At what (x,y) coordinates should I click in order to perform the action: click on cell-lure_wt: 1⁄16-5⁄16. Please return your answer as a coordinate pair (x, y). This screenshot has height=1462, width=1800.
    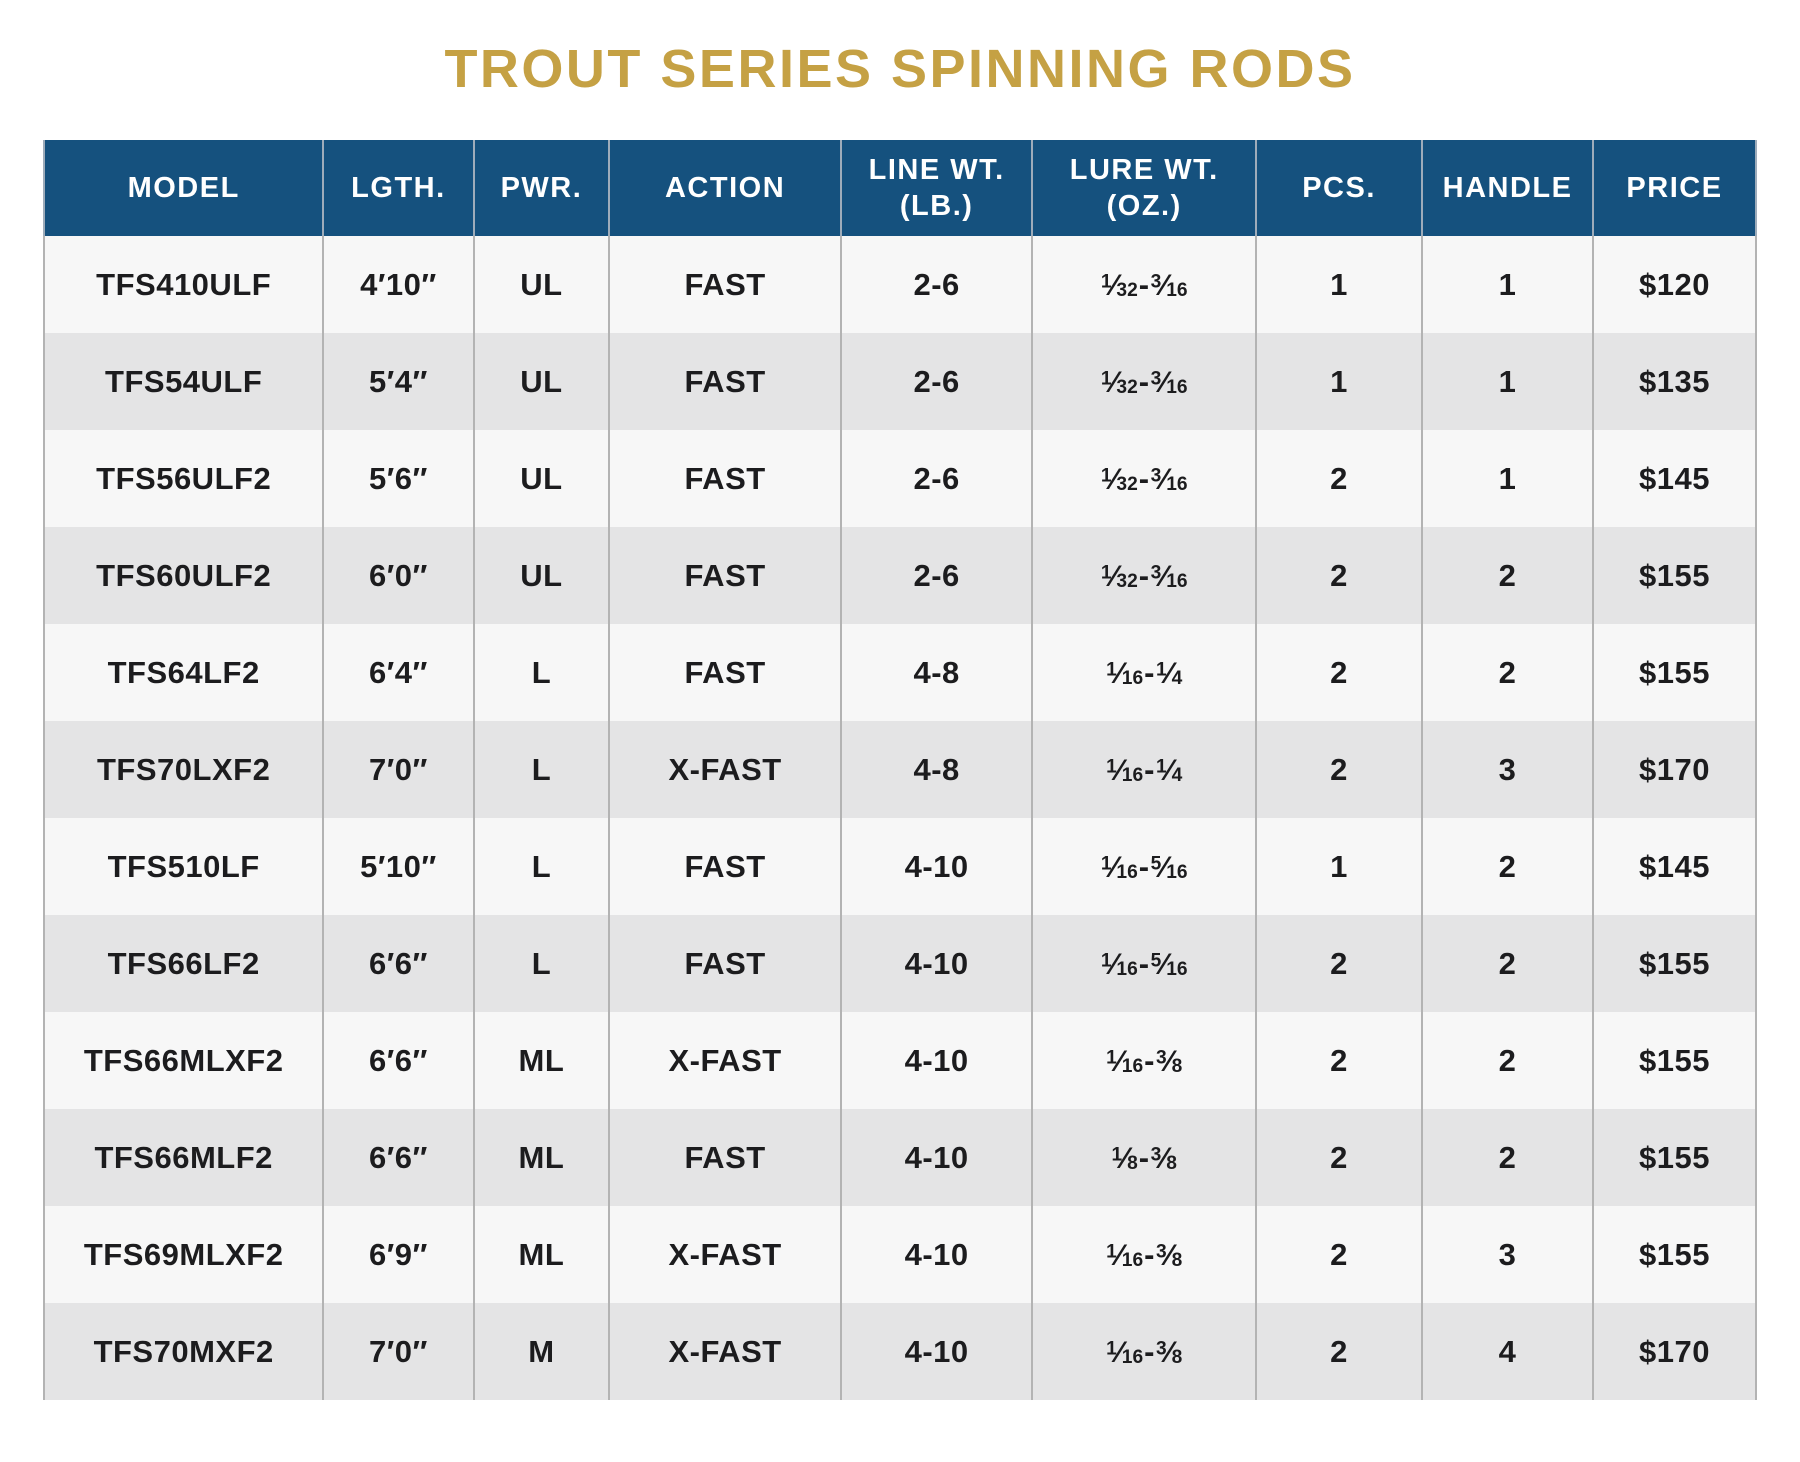
    Looking at the image, I should click on (1144, 866).